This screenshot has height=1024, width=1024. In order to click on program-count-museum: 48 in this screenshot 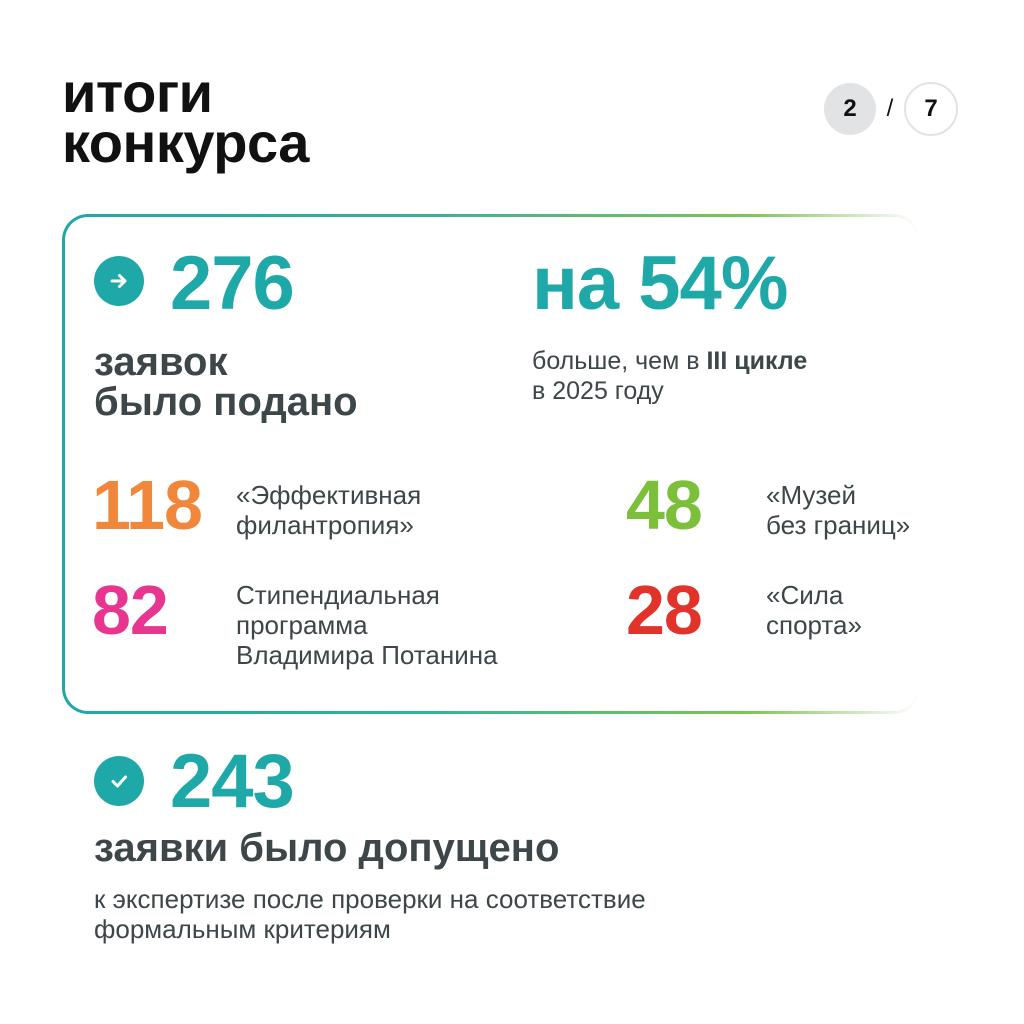, I will do `click(664, 505)`.